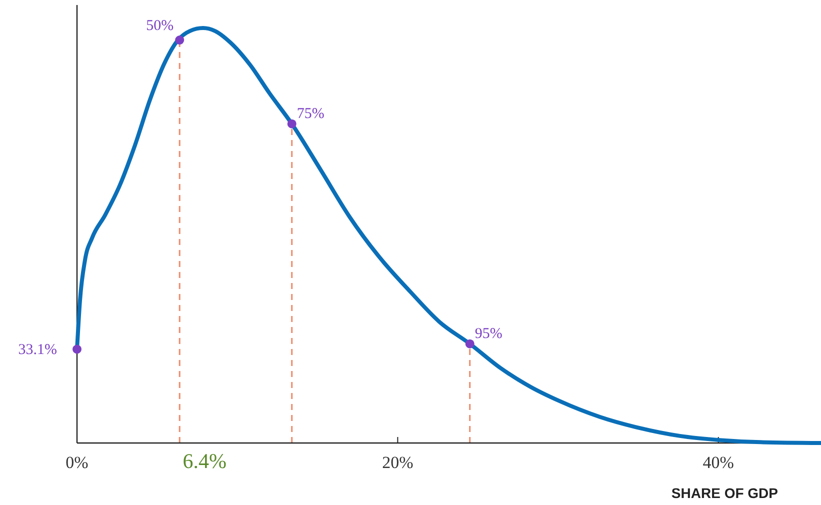 The height and width of the screenshot is (505, 821). I want to click on x-tick-label: 20%, so click(398, 462).